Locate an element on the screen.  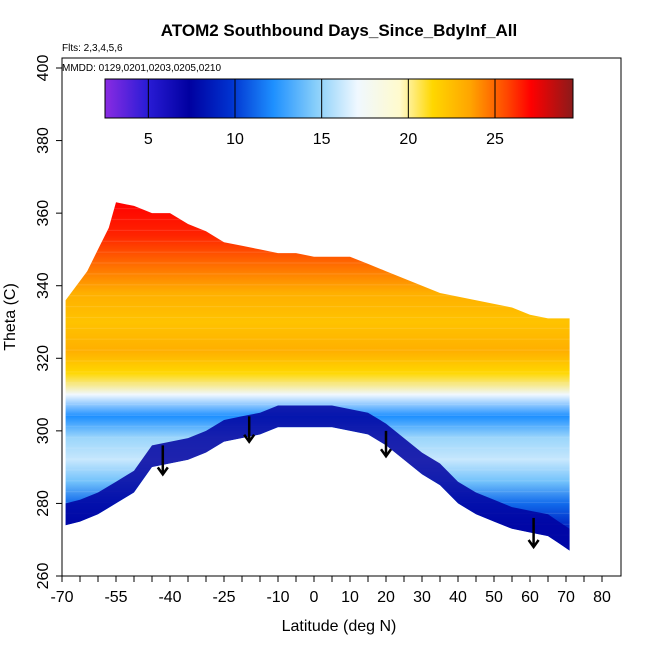
x-tick-label: 70 is located at coordinates (566, 597).